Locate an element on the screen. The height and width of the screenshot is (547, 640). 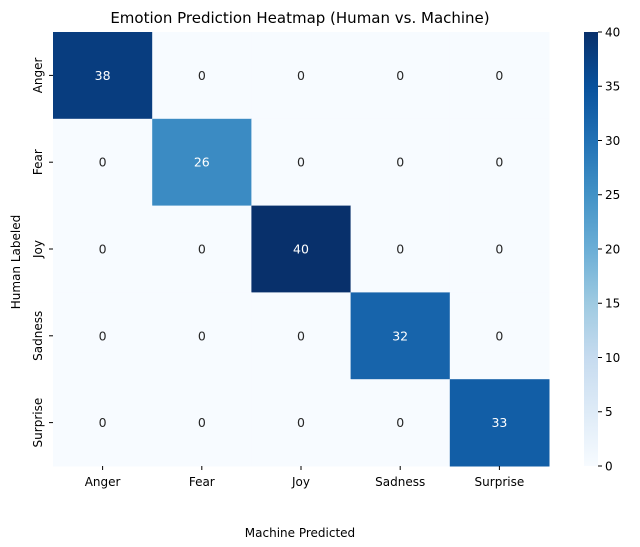
heatmap-cell-fear-surprise is located at coordinates (499, 162).